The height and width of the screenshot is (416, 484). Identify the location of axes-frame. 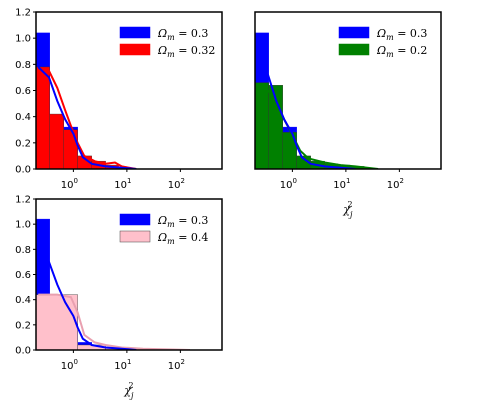
(348, 90).